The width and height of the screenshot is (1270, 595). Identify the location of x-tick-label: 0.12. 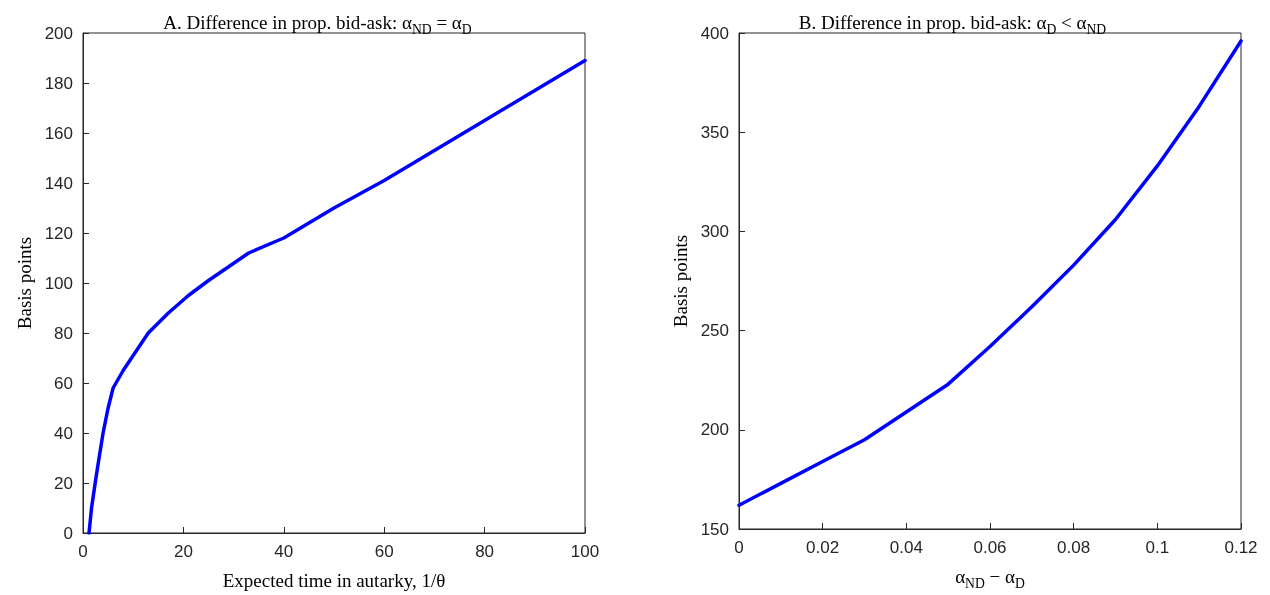
(1241, 547).